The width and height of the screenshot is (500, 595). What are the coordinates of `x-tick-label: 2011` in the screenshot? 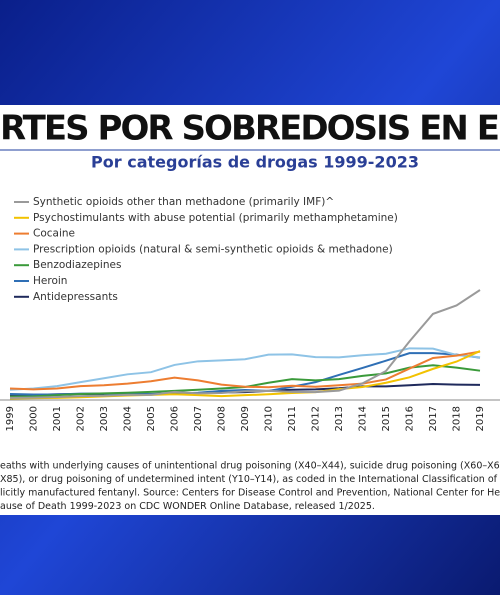 It's located at (292, 418).